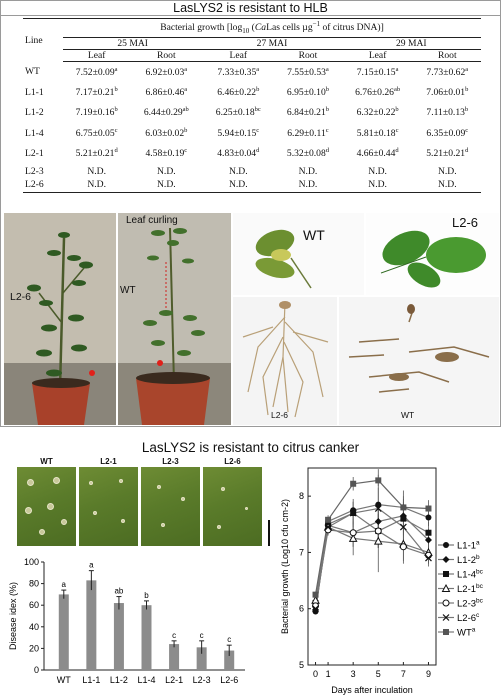 This screenshot has height=700, width=501. I want to click on x-tick-label: 3, so click(353, 674).